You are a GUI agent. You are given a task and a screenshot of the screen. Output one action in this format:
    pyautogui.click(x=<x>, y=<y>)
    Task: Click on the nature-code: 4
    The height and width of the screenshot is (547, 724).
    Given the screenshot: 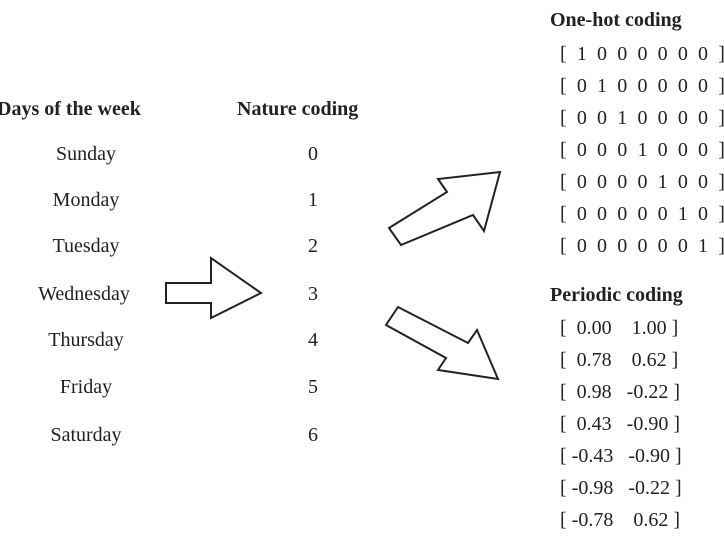 What is the action you would take?
    pyautogui.click(x=313, y=340)
    